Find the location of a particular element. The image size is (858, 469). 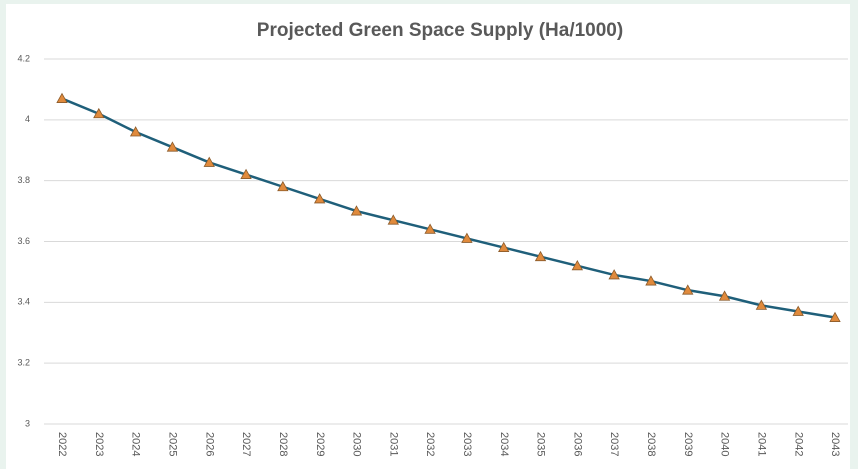

x-tick-label: 2030 is located at coordinates (357, 444).